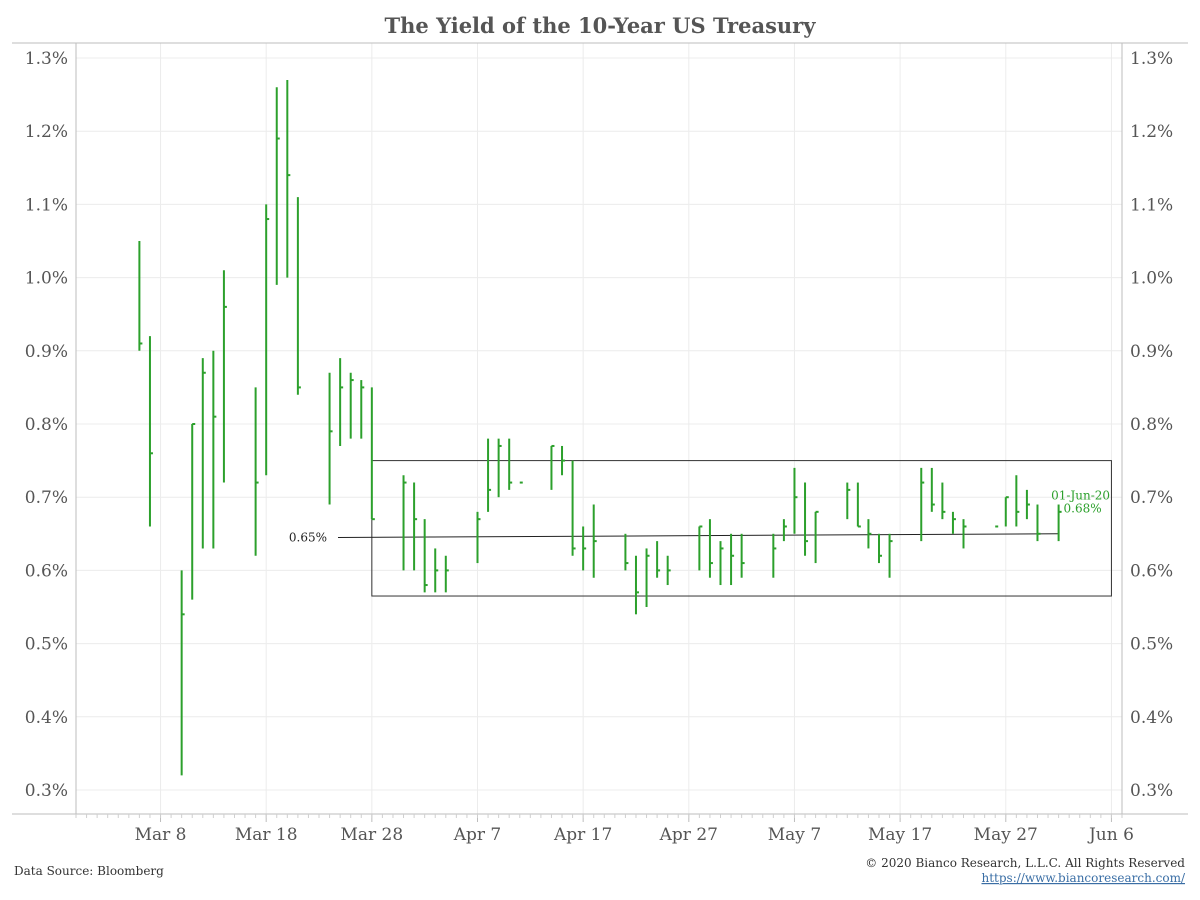 The width and height of the screenshot is (1200, 900). I want to click on y-tick-label: 0.8%, so click(1151, 425).